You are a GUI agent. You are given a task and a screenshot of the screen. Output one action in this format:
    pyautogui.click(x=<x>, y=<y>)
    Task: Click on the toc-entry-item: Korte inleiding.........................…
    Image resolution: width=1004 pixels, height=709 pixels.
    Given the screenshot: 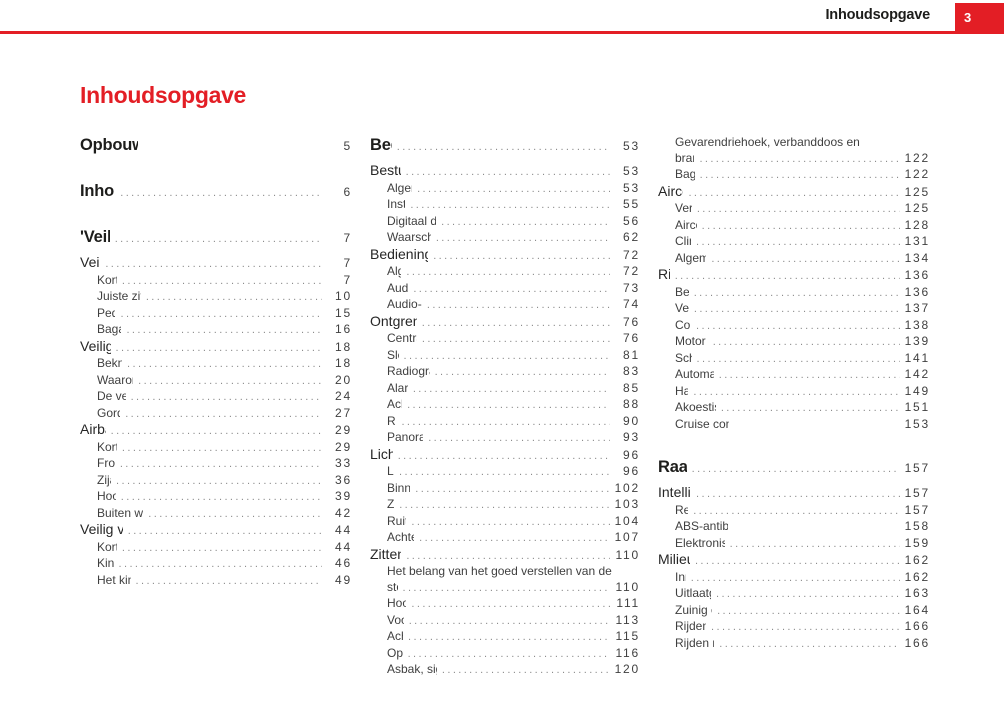 What is the action you would take?
    pyautogui.click(x=216, y=281)
    